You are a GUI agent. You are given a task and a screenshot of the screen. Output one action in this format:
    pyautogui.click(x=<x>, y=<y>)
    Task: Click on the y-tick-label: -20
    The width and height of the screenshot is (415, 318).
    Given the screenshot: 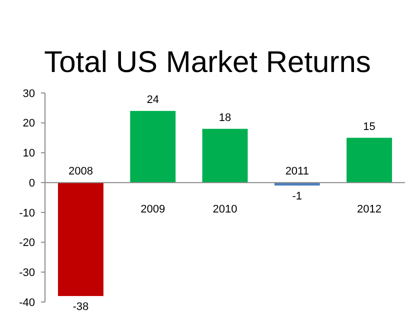 What is the action you would take?
    pyautogui.click(x=27, y=243)
    